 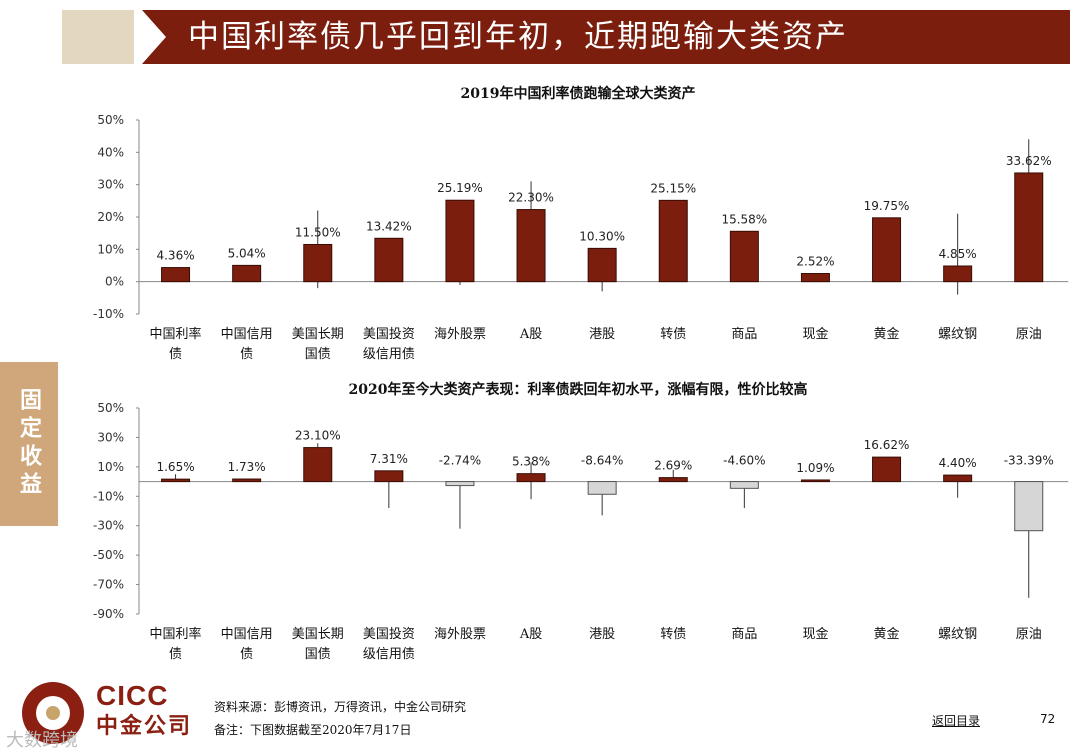 What do you see at coordinates (1029, 334) in the screenshot?
I see `chart1-category-label: 原油` at bounding box center [1029, 334].